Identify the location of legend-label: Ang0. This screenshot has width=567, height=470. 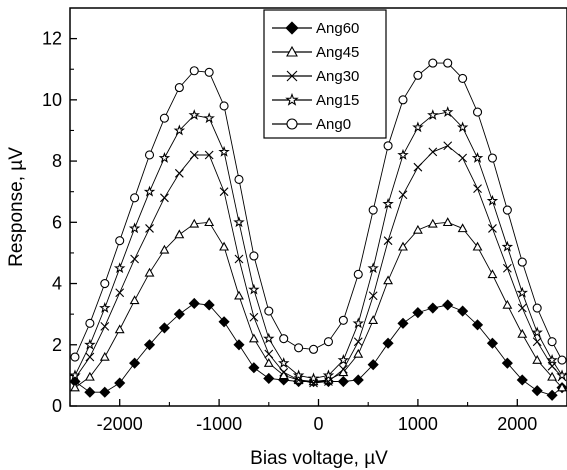
(333, 124).